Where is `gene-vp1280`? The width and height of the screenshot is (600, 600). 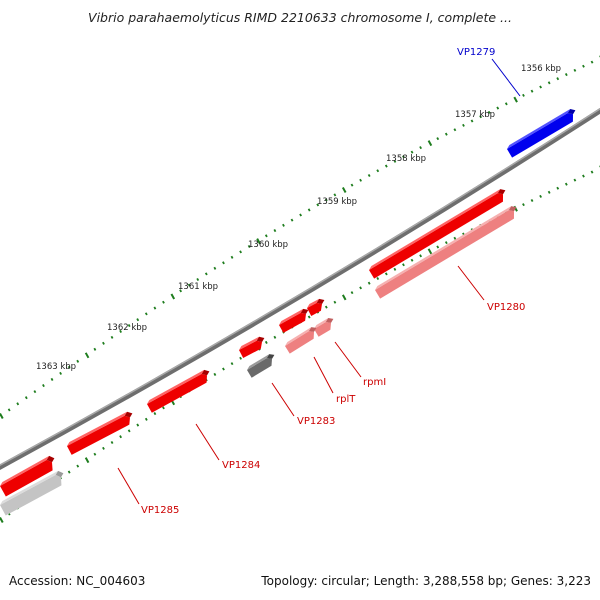 gene-vp1280 is located at coordinates (437, 234).